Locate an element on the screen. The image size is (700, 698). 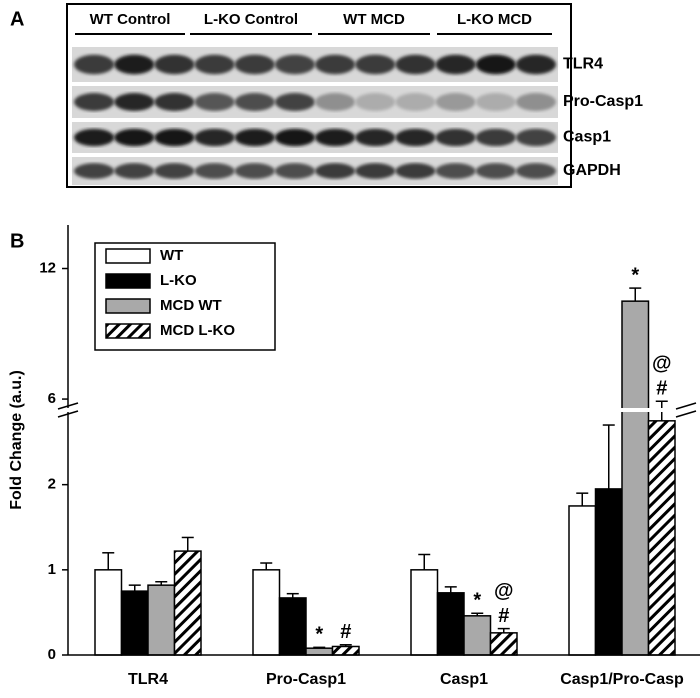
y-tick-label: 1 is located at coordinates (52, 569).